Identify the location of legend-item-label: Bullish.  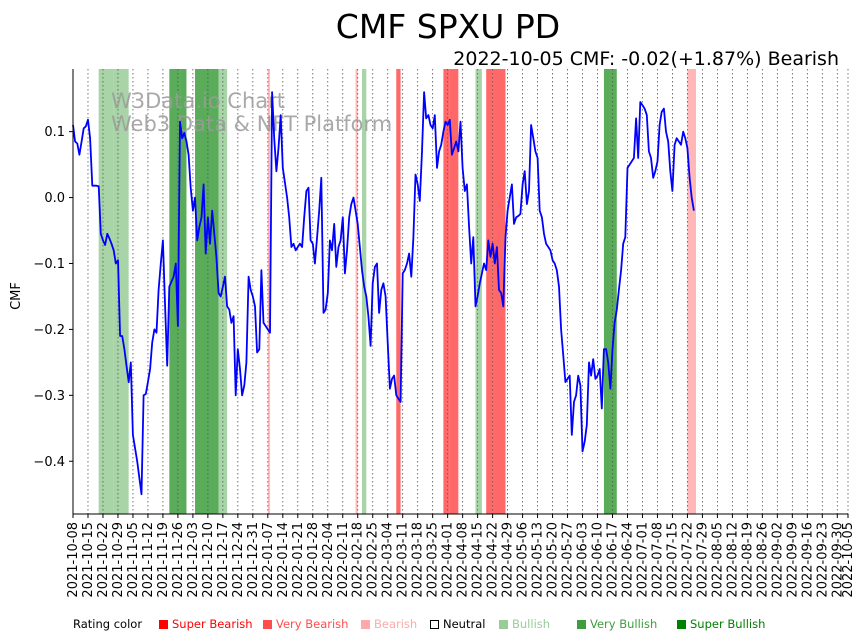
(531, 624).